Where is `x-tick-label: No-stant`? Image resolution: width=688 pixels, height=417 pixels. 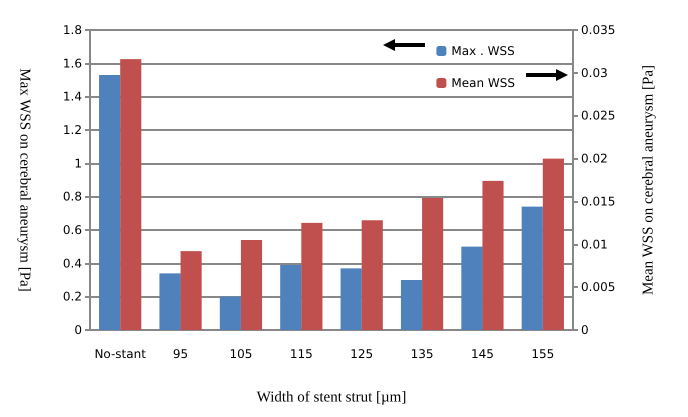
x-tick-label: No-stant is located at coordinates (120, 354).